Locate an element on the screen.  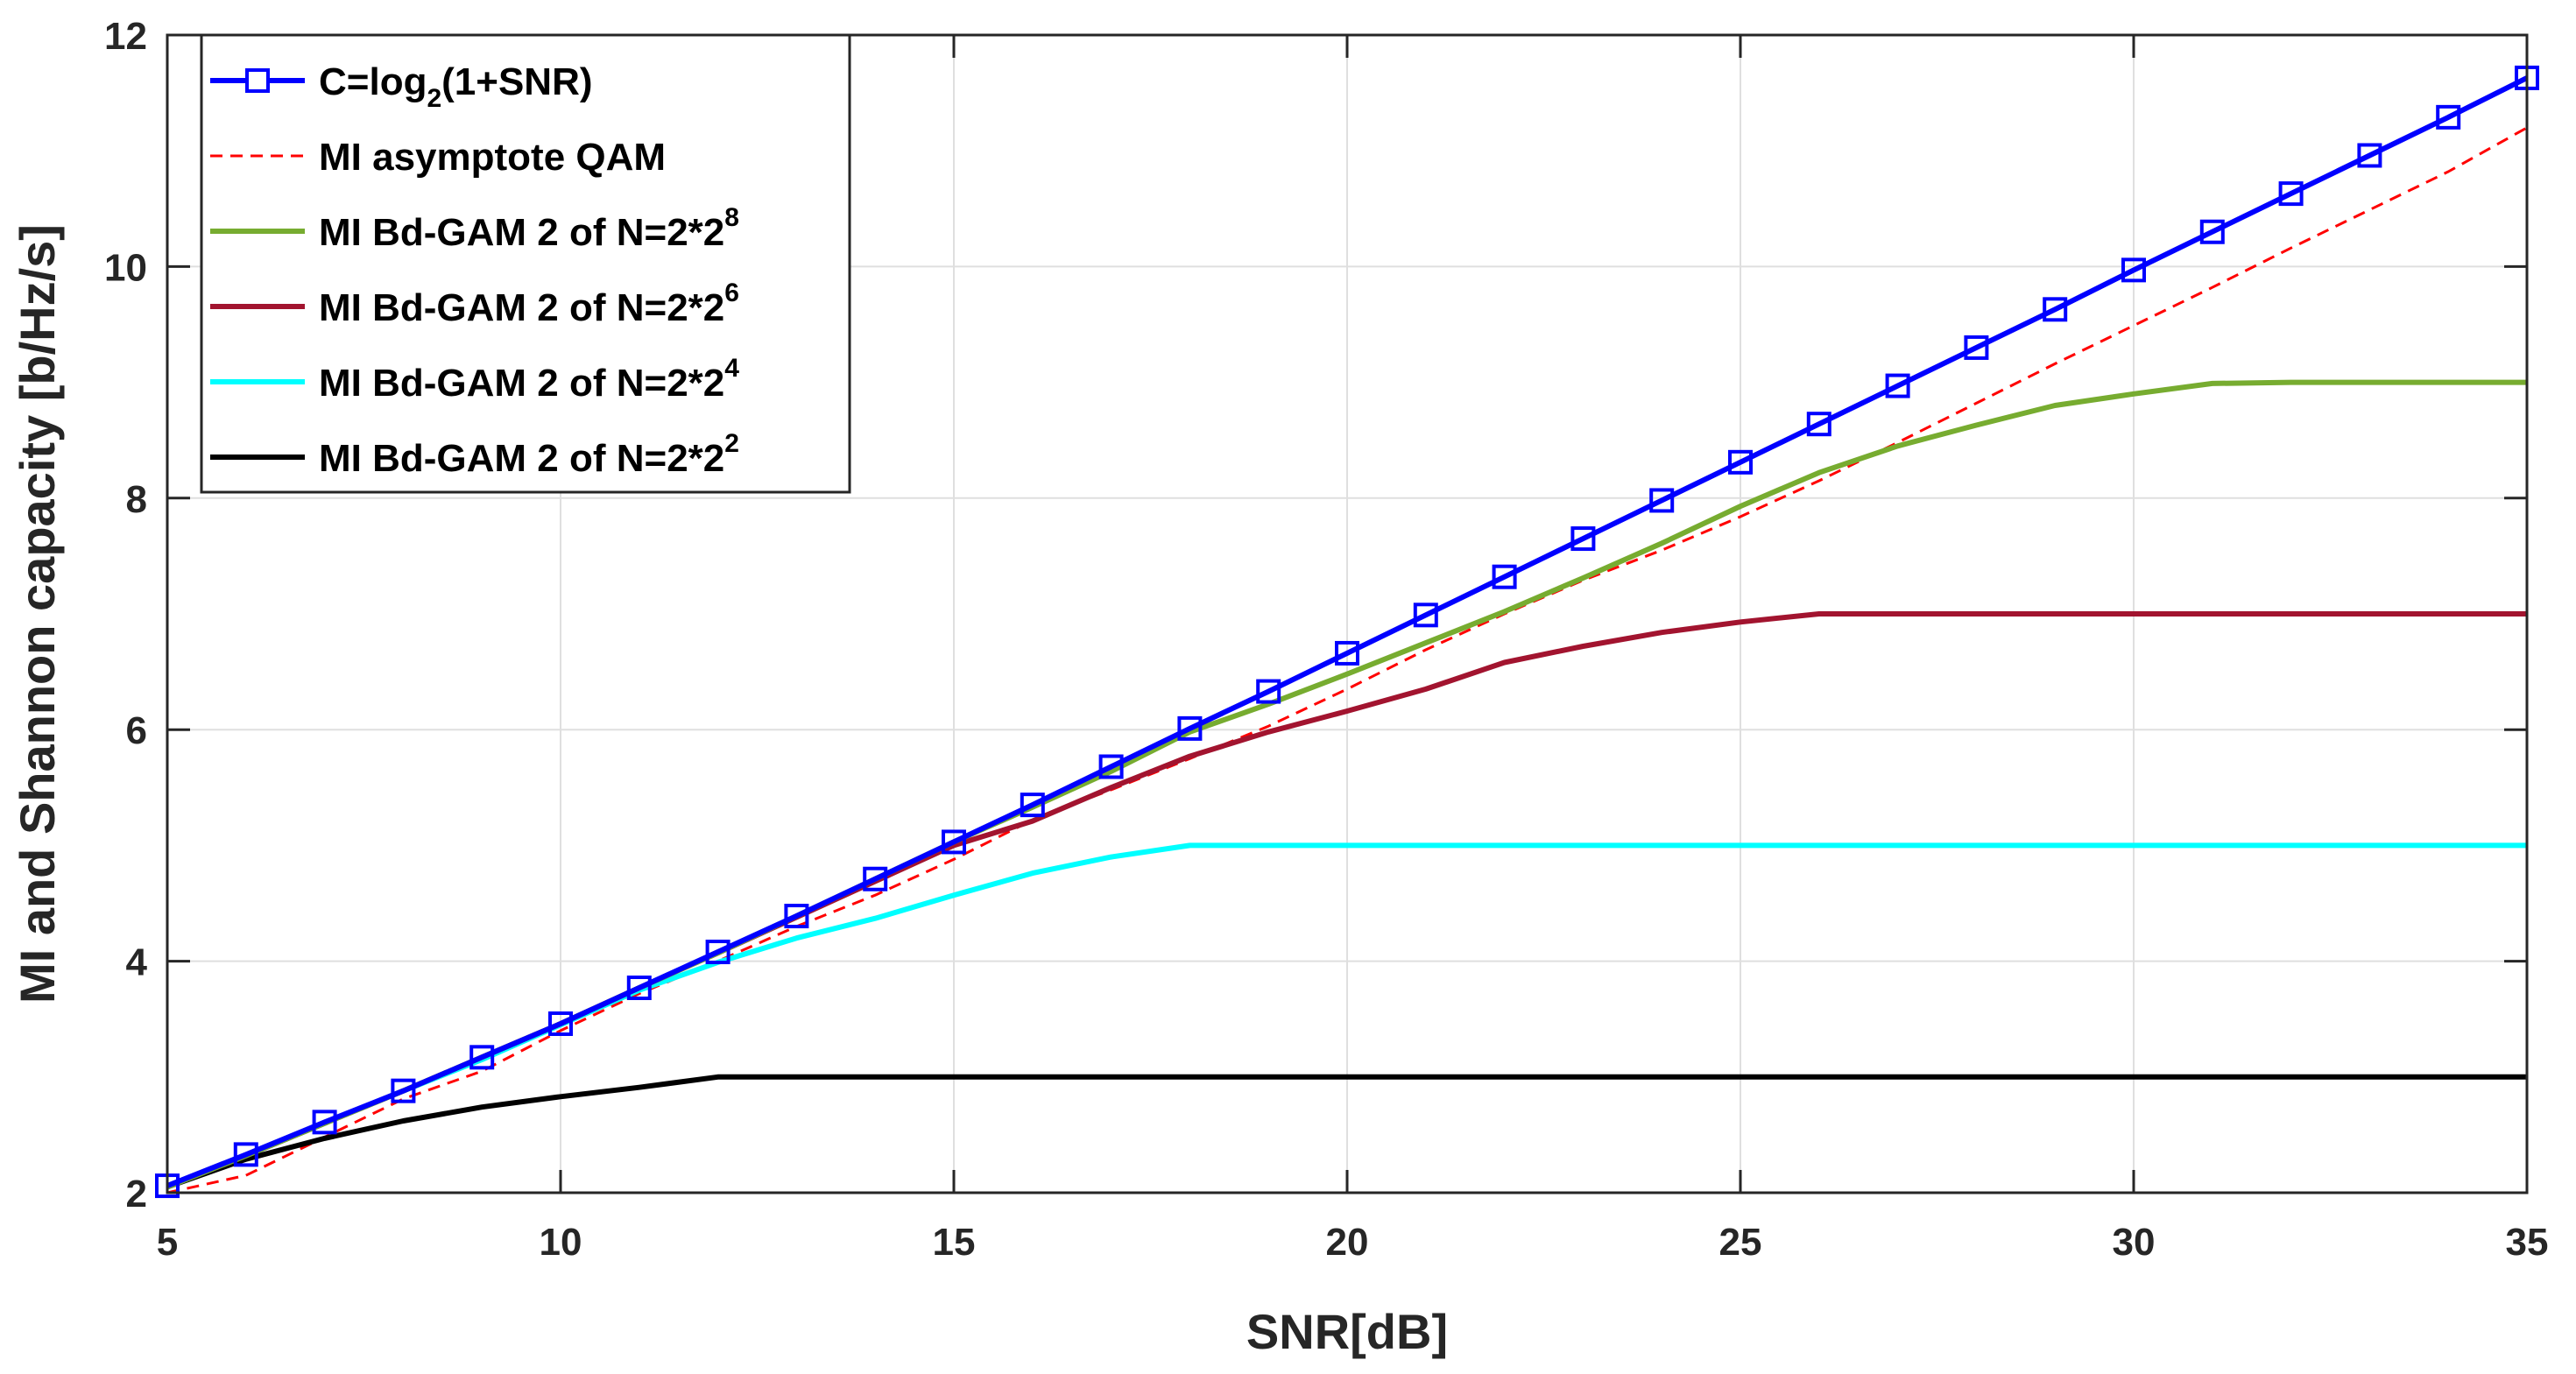
x-tick-label: 30 is located at coordinates (2134, 1242).